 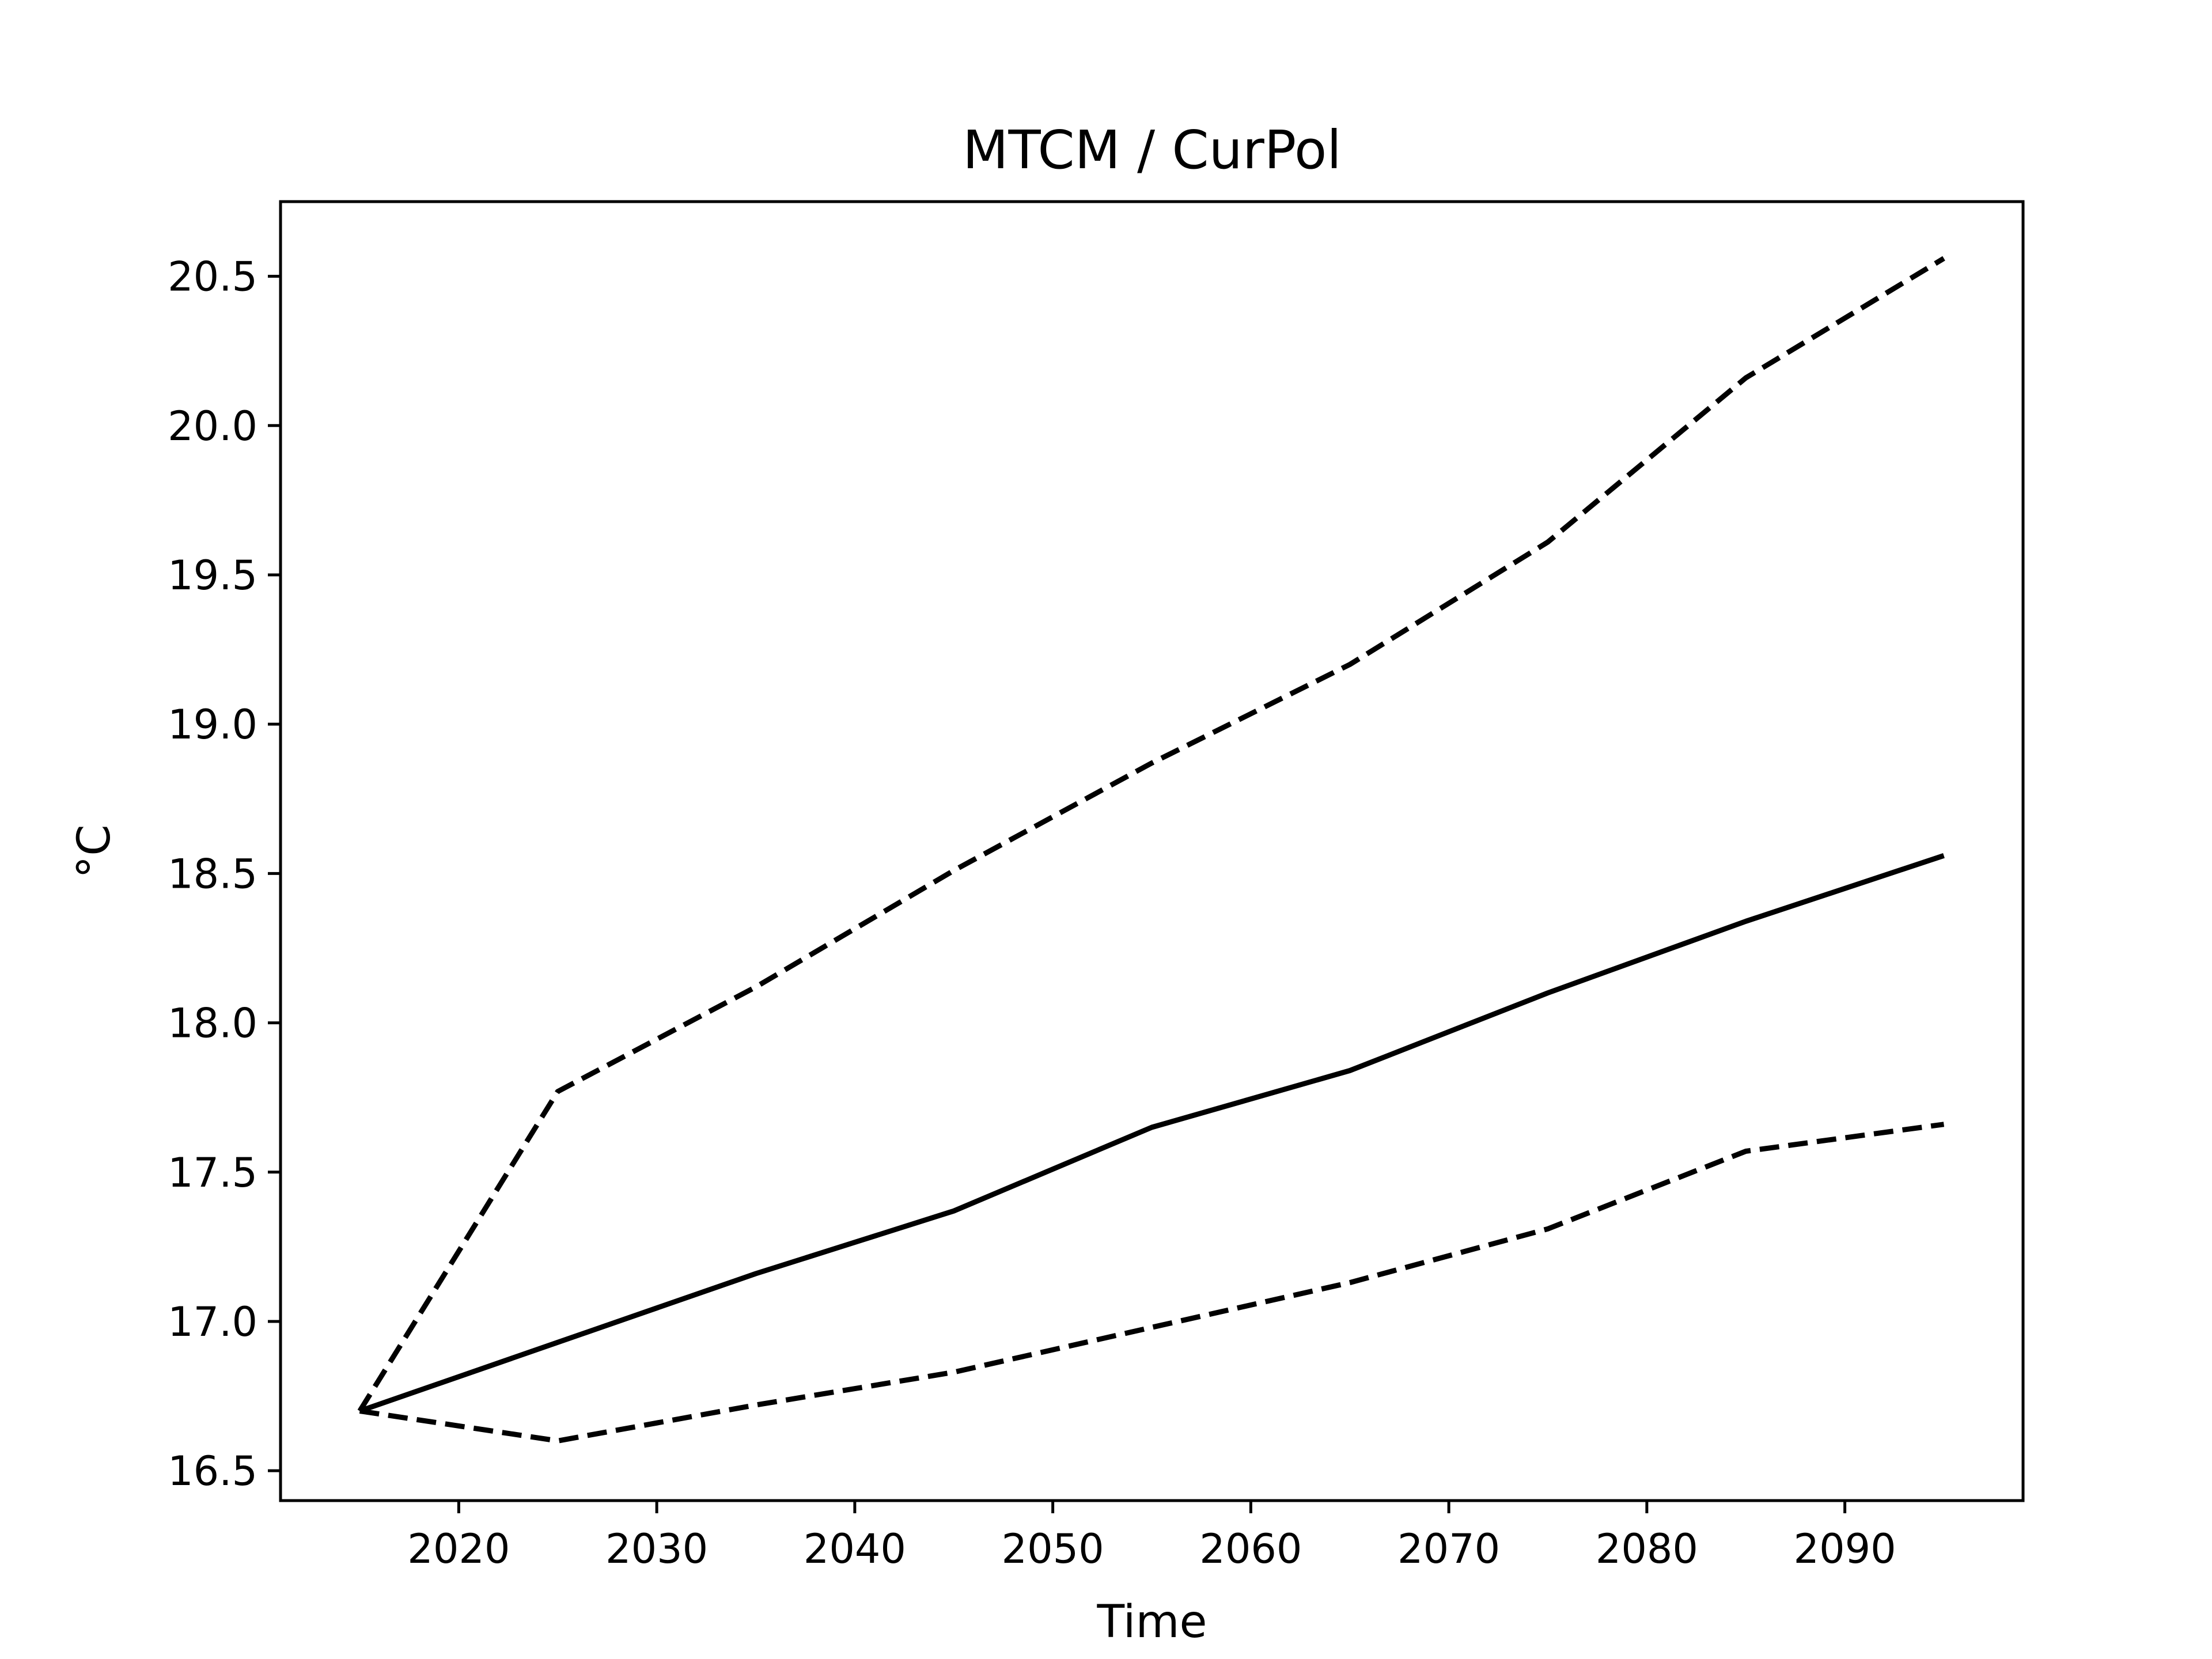 What do you see at coordinates (94, 851) in the screenshot?
I see `y-axis-label: °C` at bounding box center [94, 851].